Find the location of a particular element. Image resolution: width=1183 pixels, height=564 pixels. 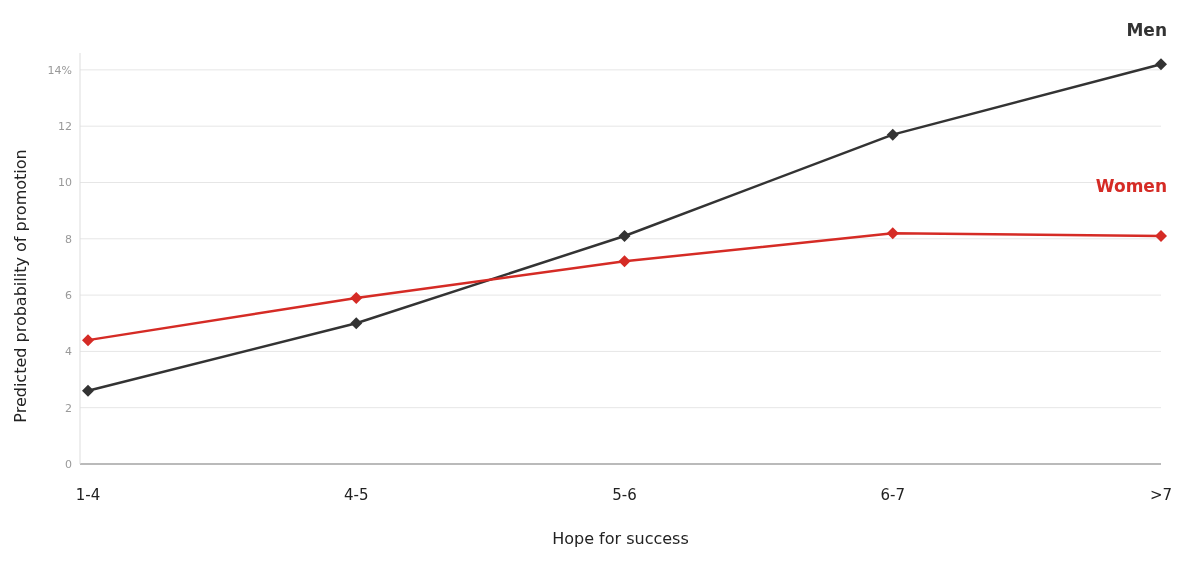

text: Women is located at coordinates (1131, 185).